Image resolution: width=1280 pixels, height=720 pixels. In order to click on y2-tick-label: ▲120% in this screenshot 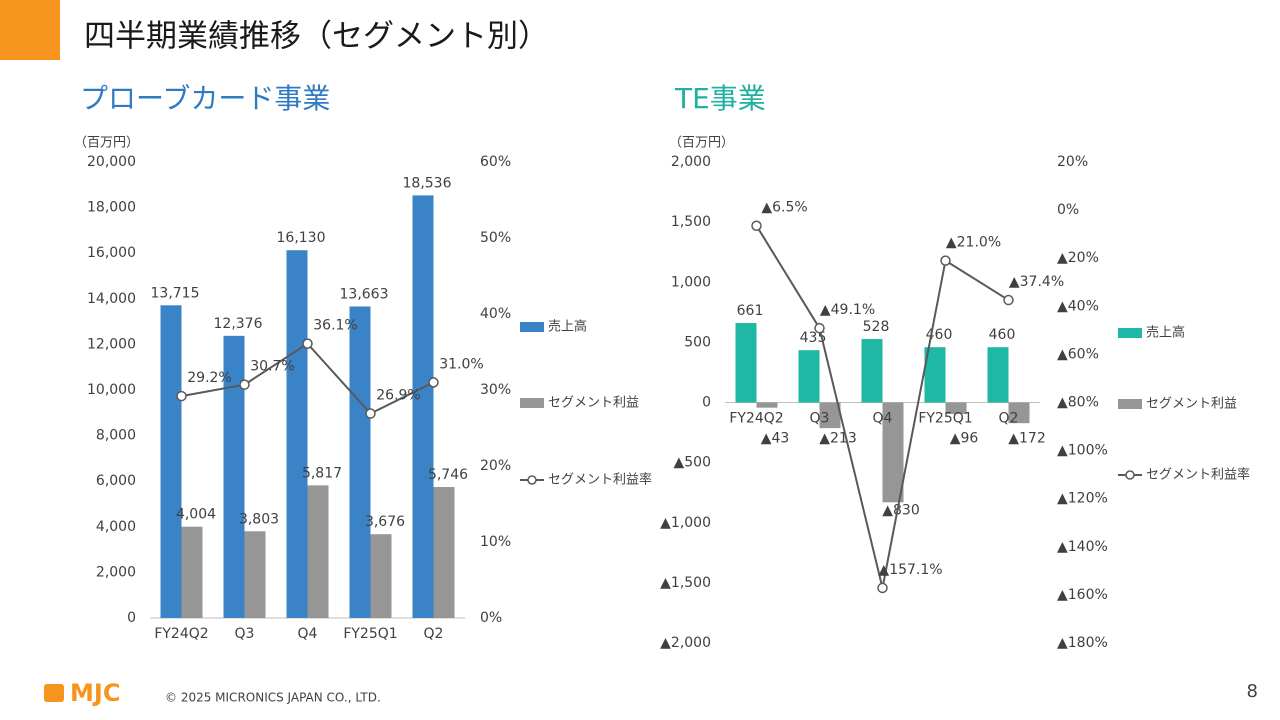, I will do `click(1082, 499)`.